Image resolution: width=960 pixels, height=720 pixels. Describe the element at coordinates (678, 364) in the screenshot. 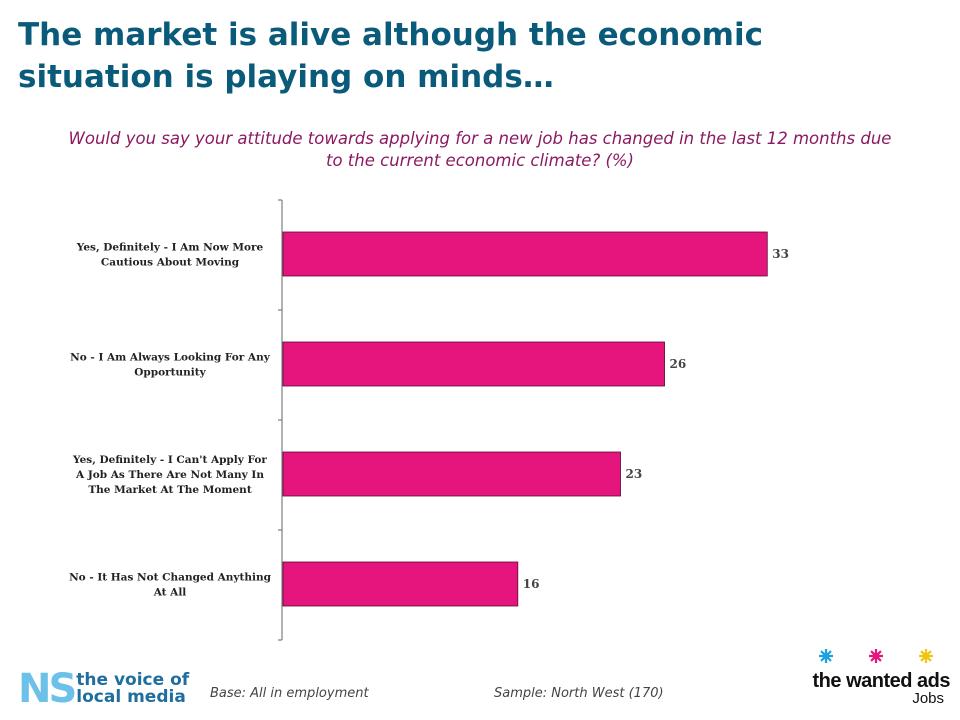

I see `data-label: 26` at that location.